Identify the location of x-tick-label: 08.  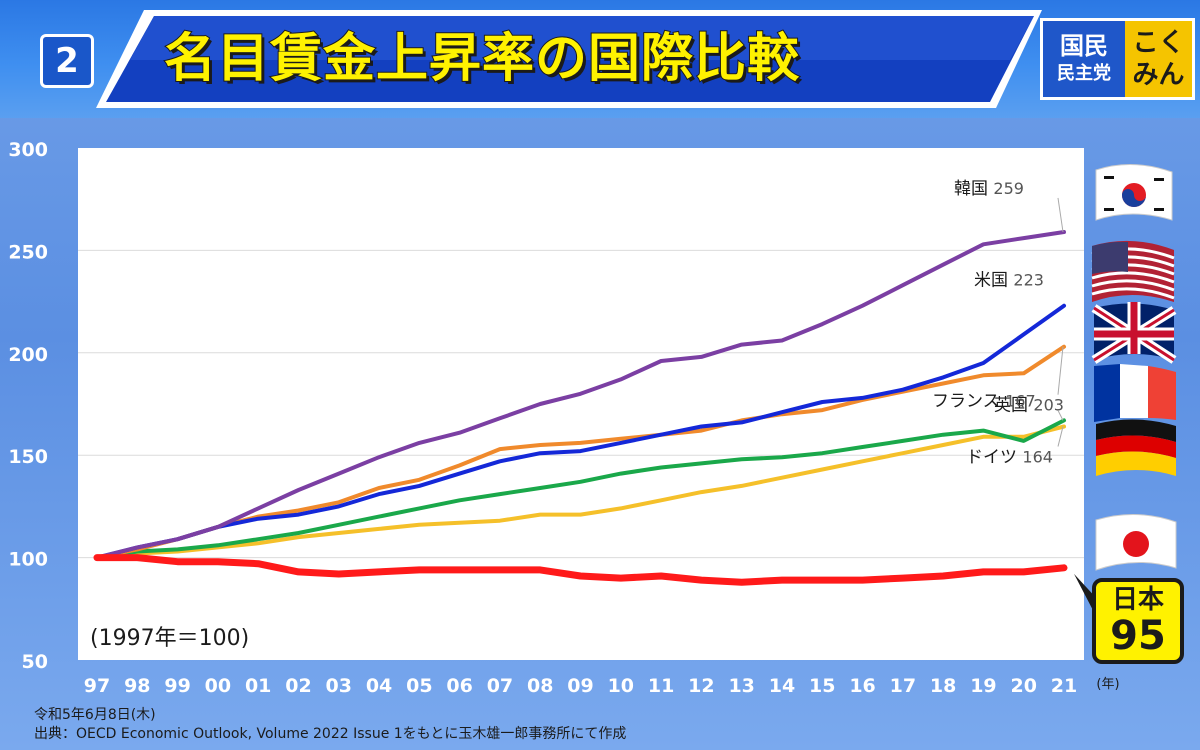
(540, 686).